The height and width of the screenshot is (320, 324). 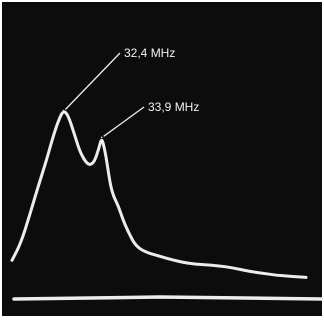 I want to click on annotation-label: 33,9 MHz, so click(x=173, y=107).